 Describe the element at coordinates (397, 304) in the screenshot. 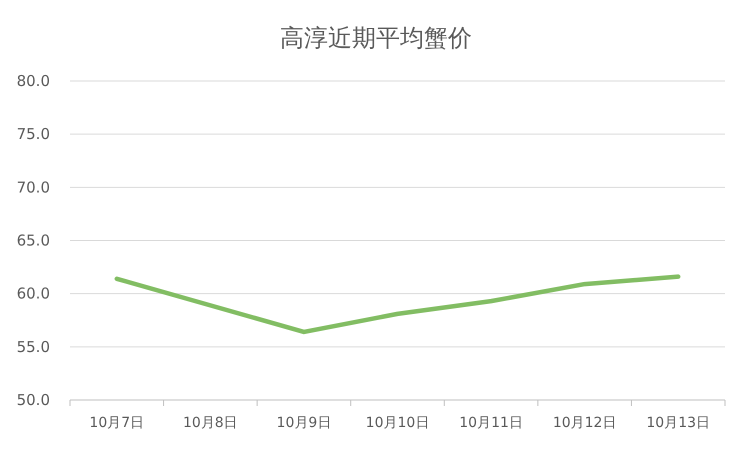

I see `line-series` at that location.